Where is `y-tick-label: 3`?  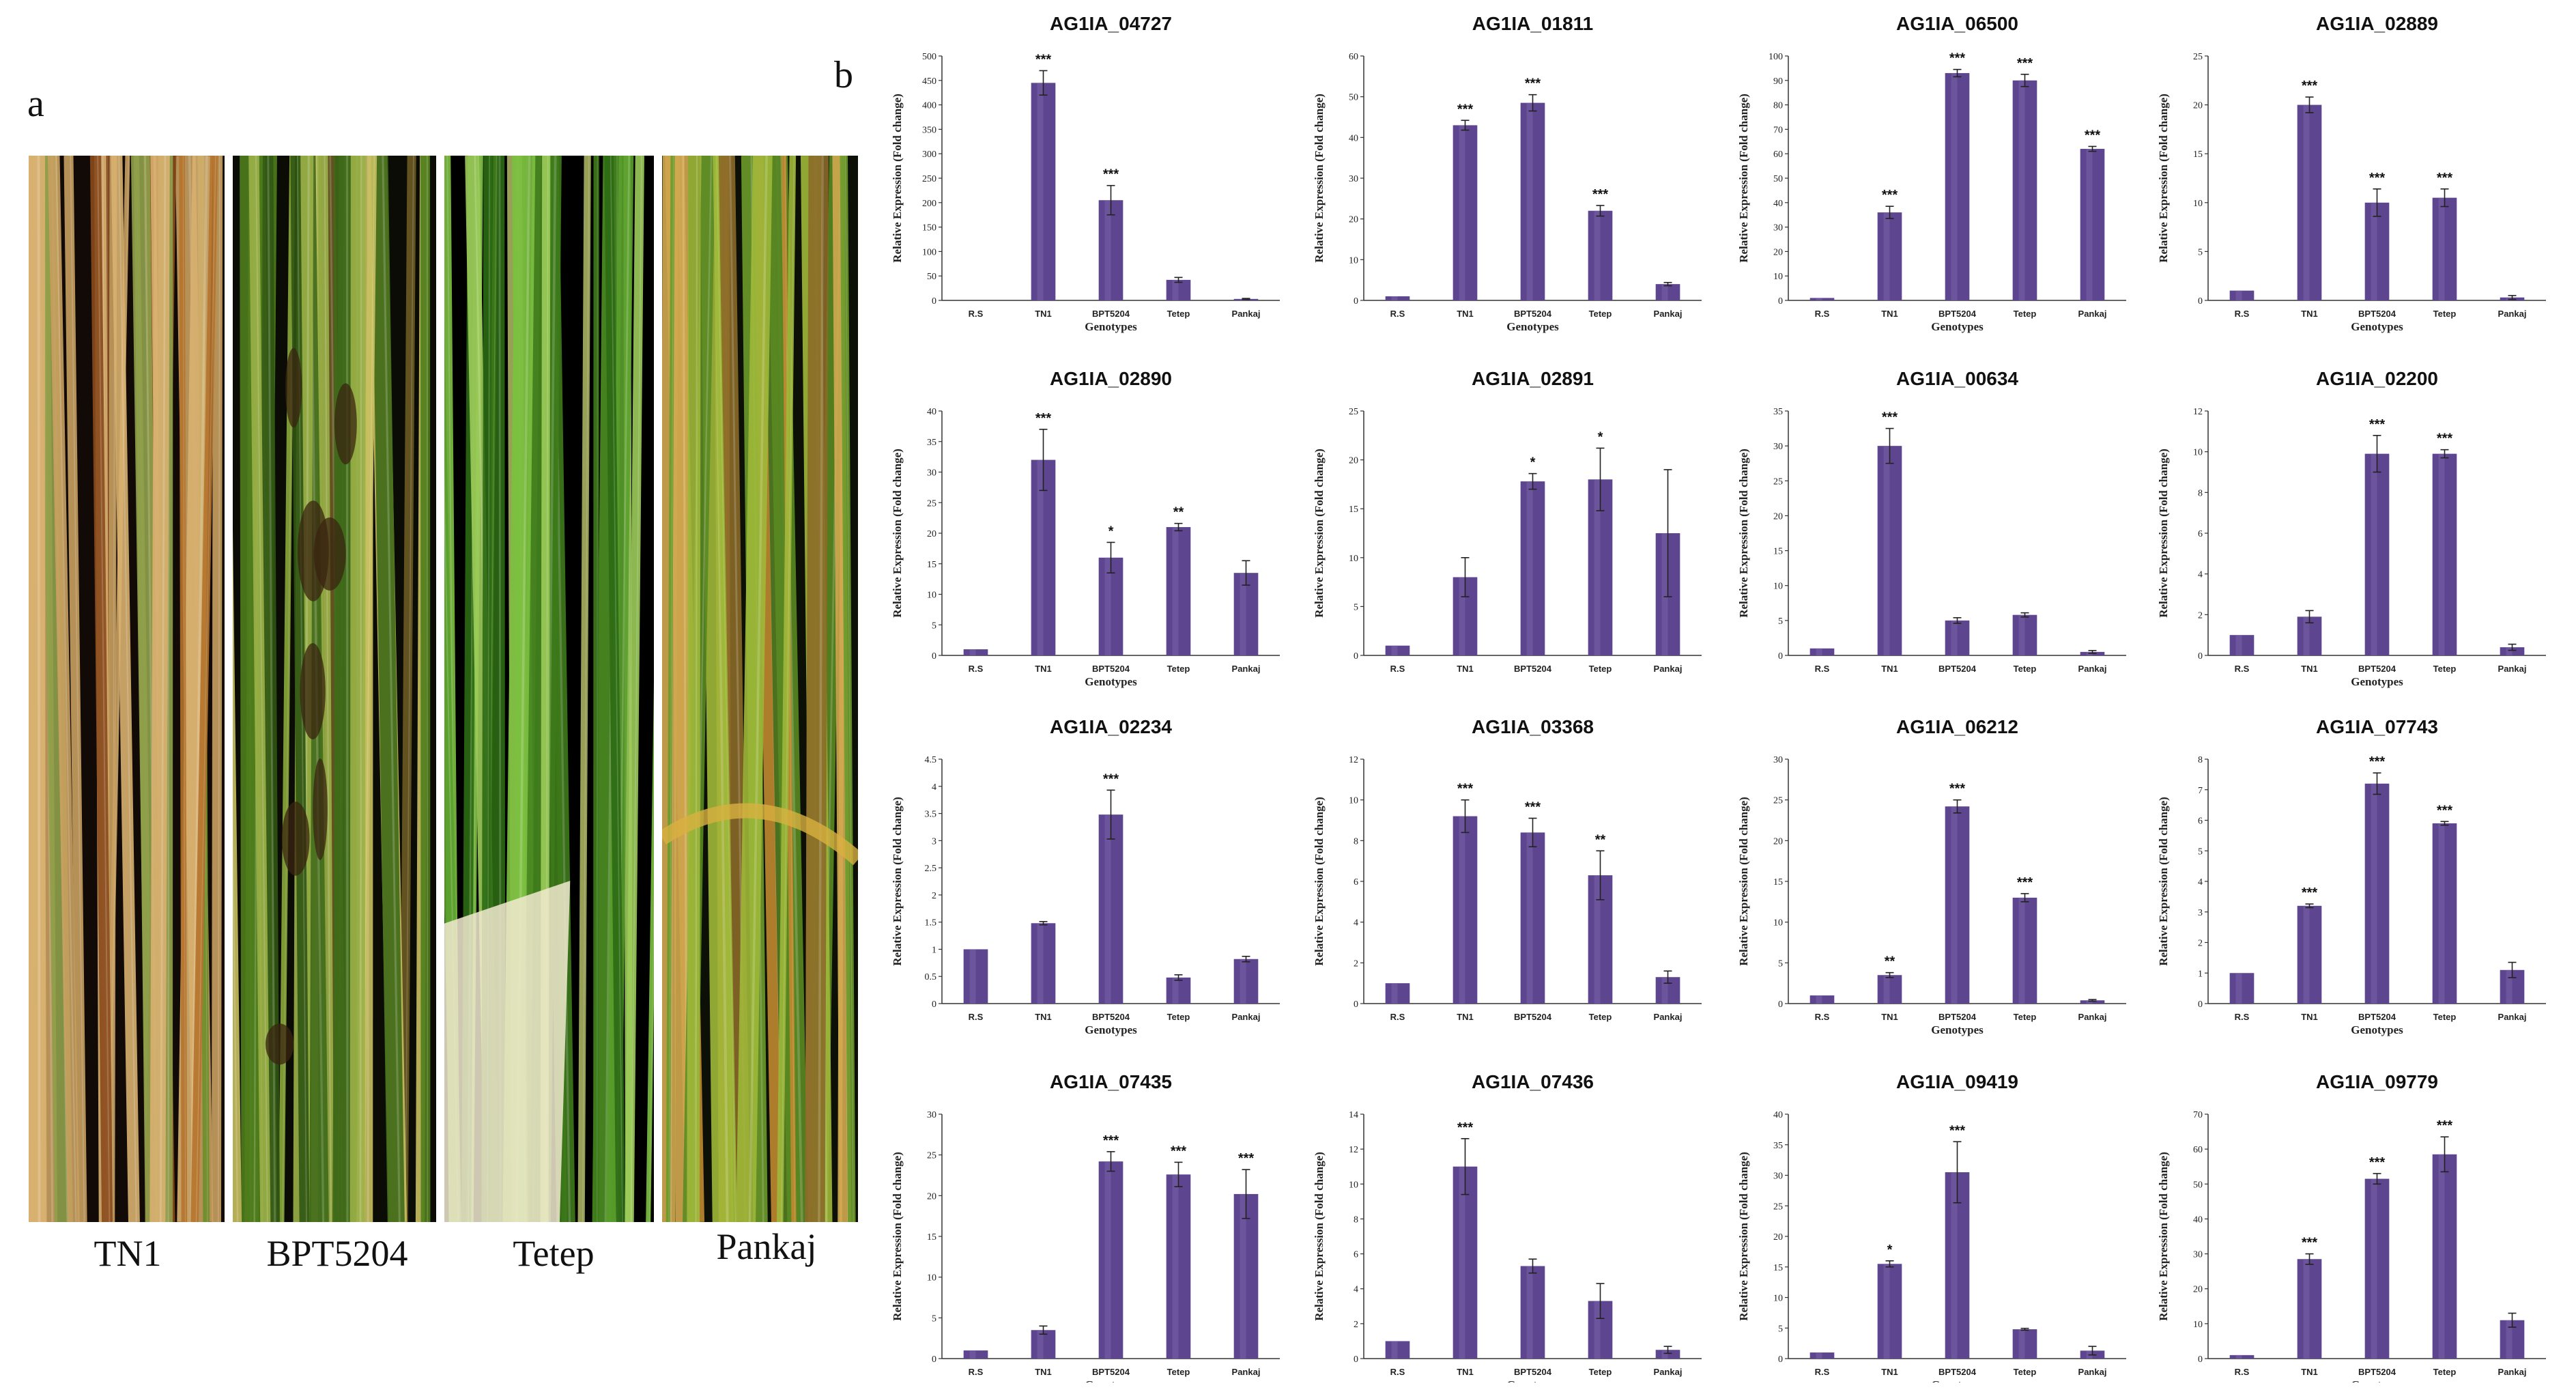 y-tick-label: 3 is located at coordinates (934, 841).